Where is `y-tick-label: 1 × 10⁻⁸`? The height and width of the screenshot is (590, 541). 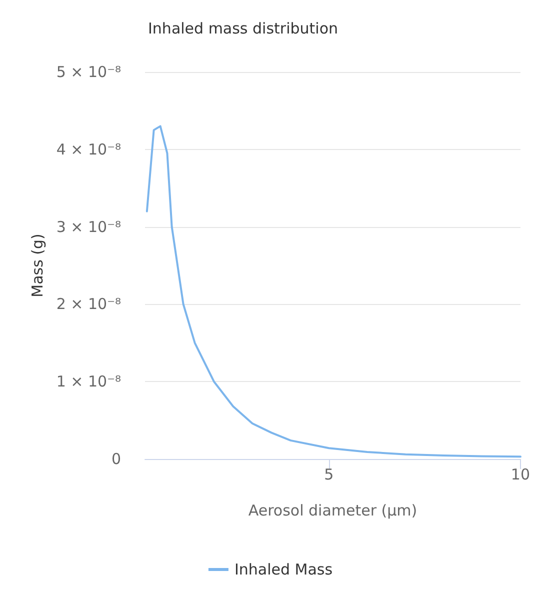 y-tick-label: 1 × 10⁻⁸ is located at coordinates (88, 381).